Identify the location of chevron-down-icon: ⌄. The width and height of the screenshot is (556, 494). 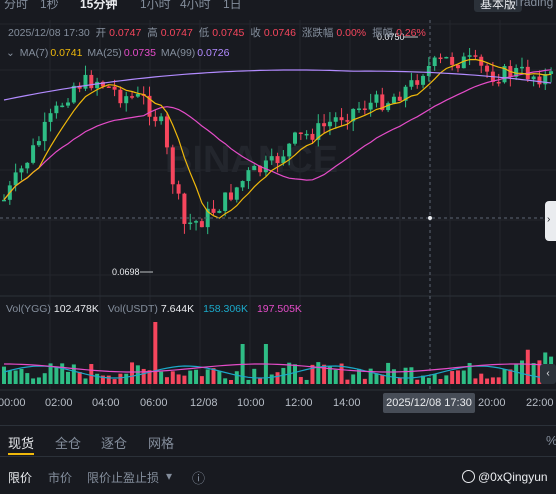
(10, 53).